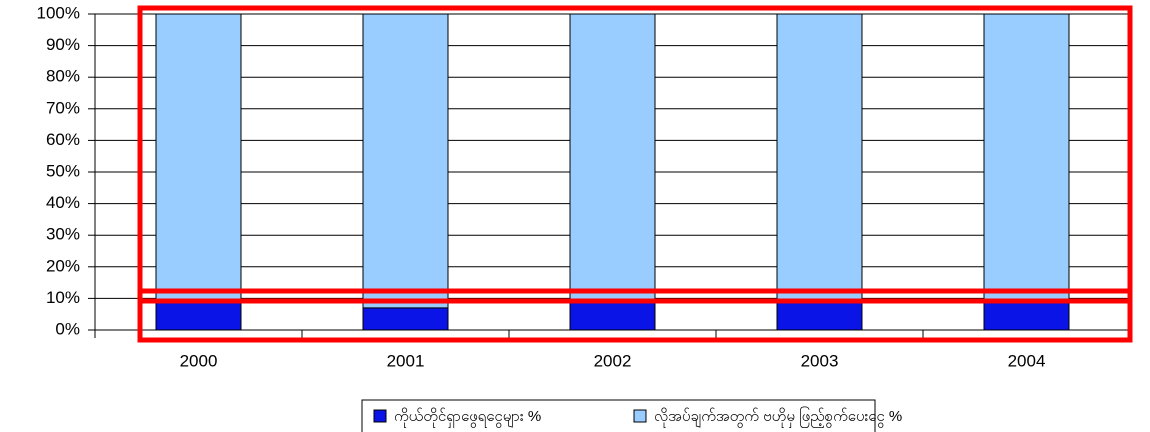 The width and height of the screenshot is (1150, 432). What do you see at coordinates (63, 202) in the screenshot?
I see `y-tick-label: 40%` at bounding box center [63, 202].